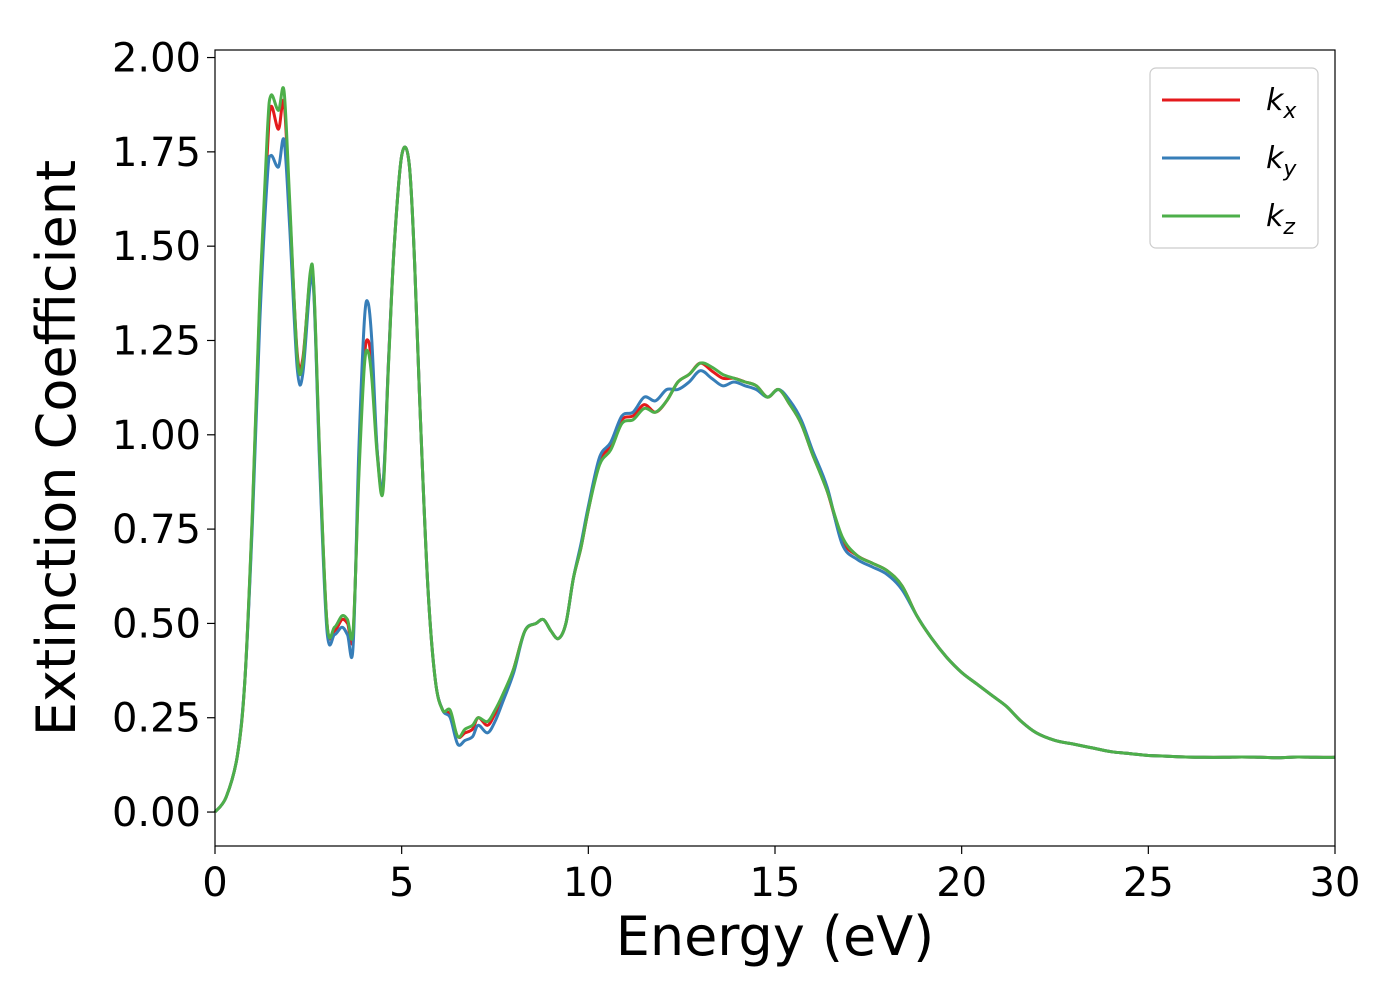  I want to click on legend-label-y: ky, so click(1281, 161).